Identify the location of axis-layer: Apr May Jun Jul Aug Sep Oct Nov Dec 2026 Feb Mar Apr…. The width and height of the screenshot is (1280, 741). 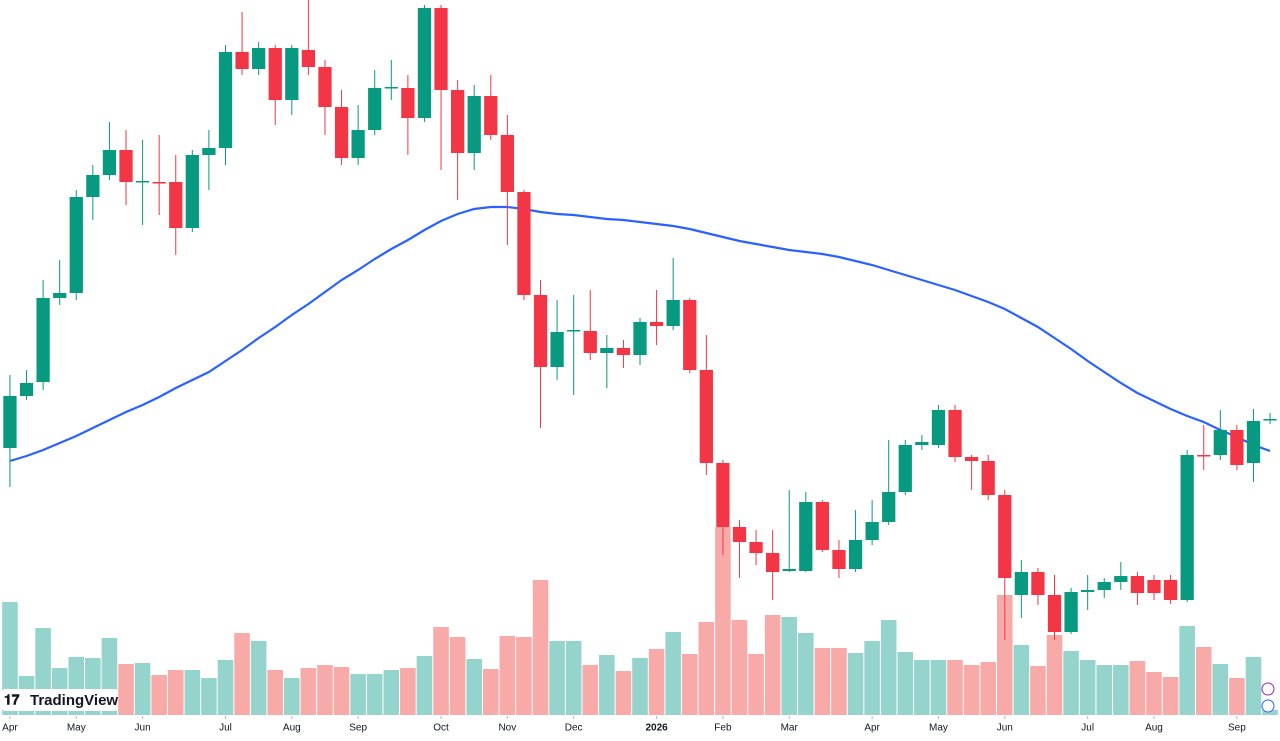
(624, 725).